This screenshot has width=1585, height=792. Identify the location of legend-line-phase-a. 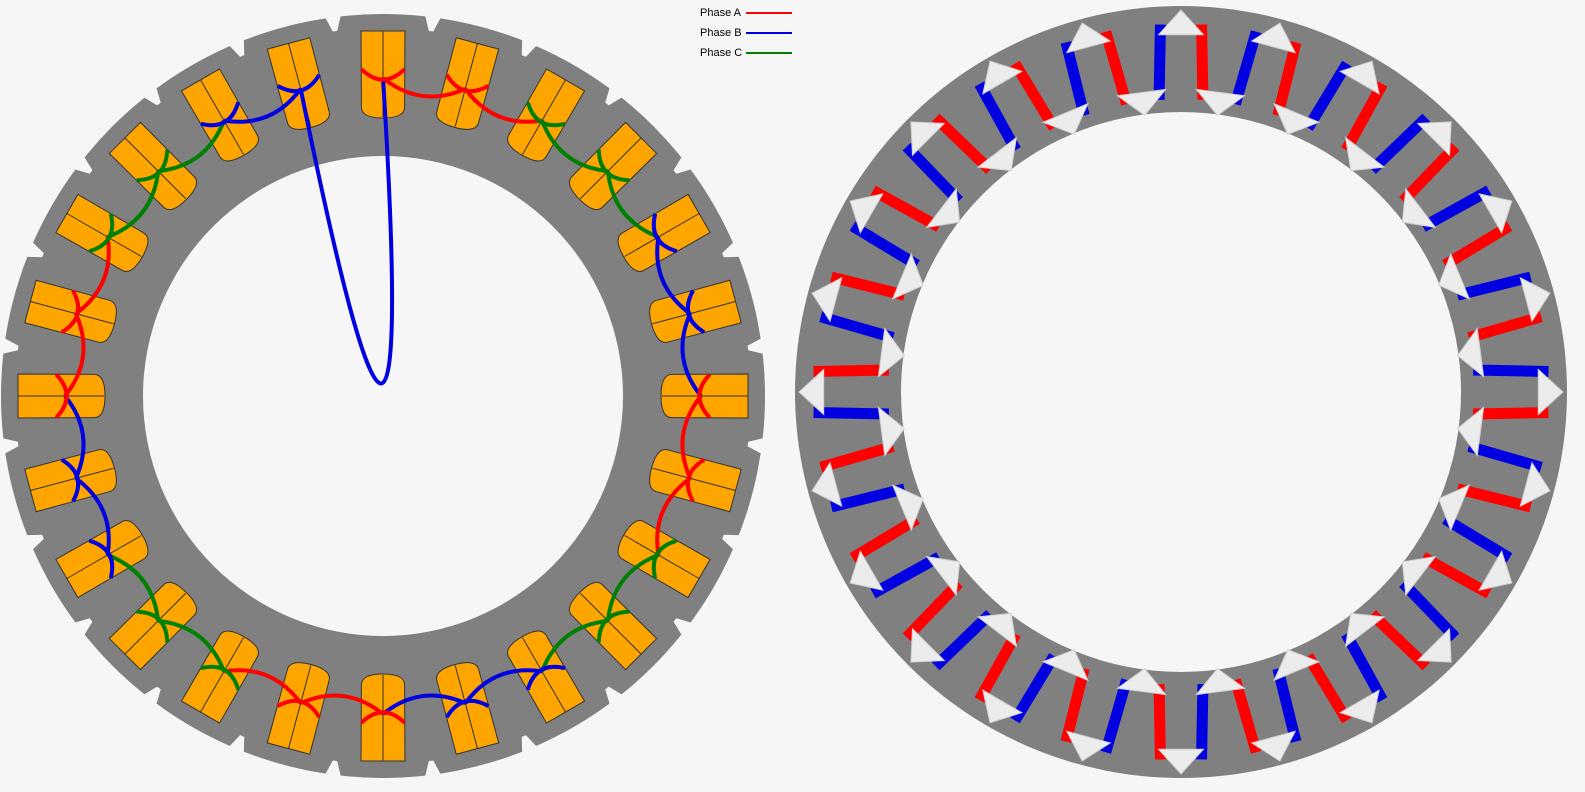
(769, 13).